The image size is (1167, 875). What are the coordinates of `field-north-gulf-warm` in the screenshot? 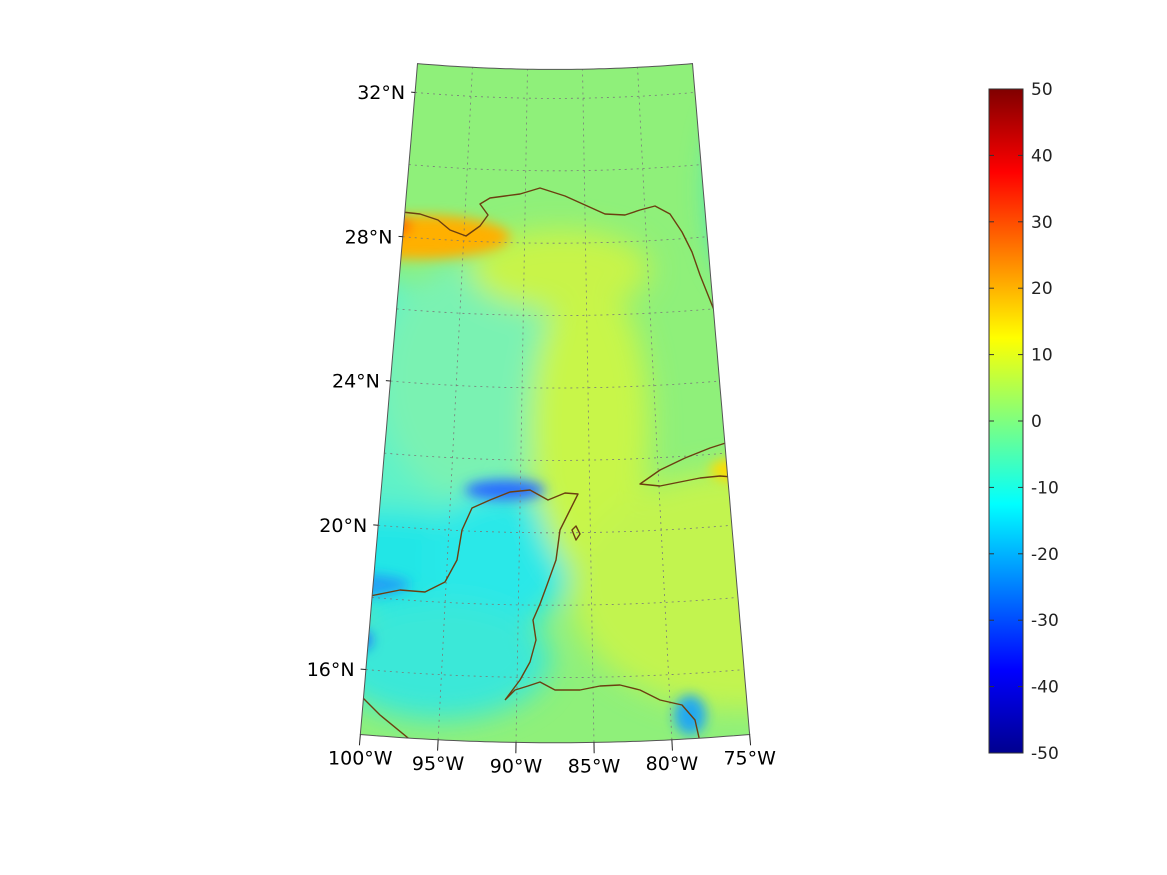 It's located at (560, 270).